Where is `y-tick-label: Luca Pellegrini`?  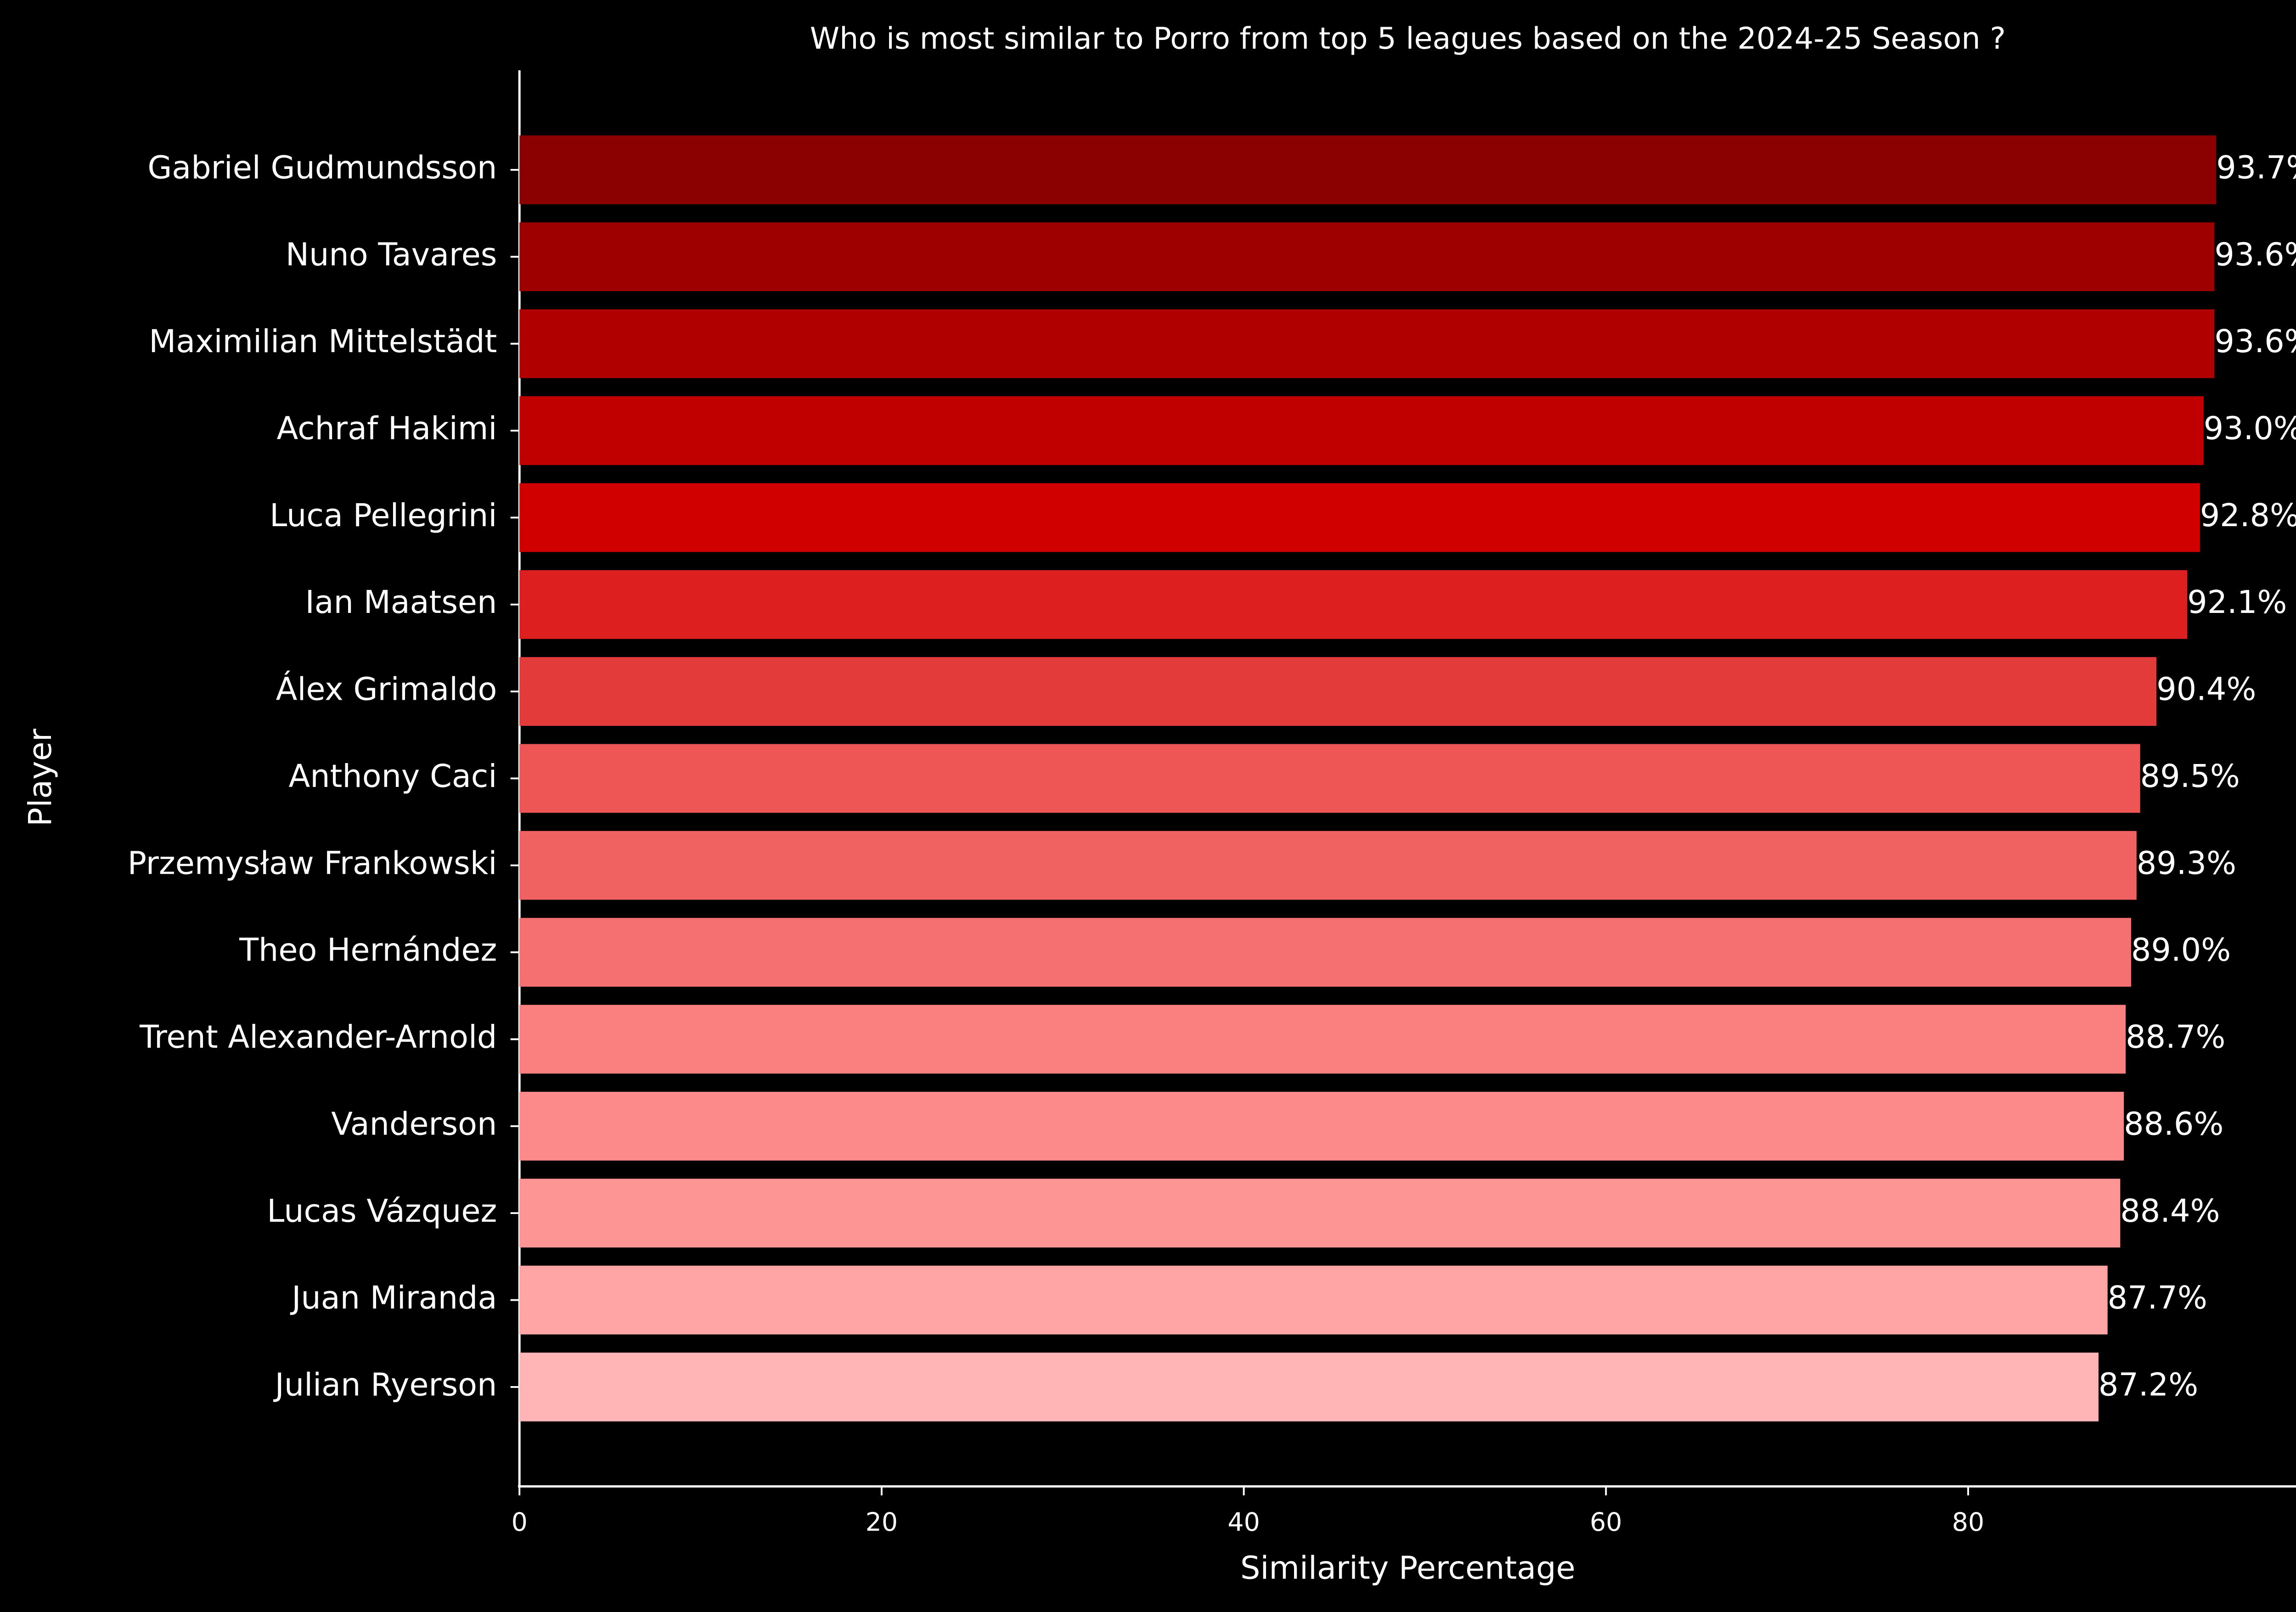 y-tick-label: Luca Pellegrini is located at coordinates (383, 516).